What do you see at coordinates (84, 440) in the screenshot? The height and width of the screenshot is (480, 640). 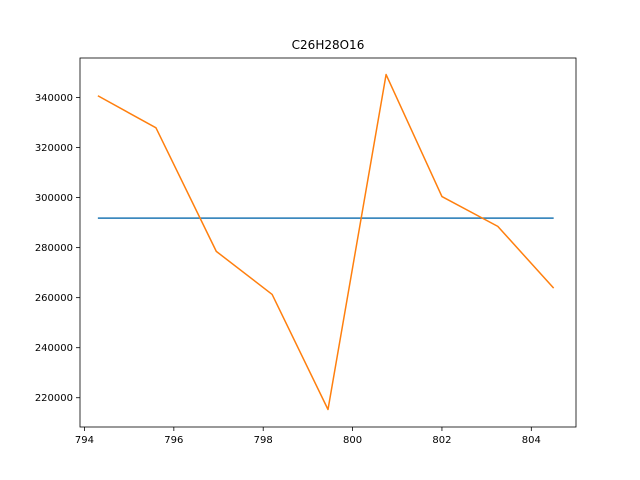 I see `x-tick-label: 794` at bounding box center [84, 440].